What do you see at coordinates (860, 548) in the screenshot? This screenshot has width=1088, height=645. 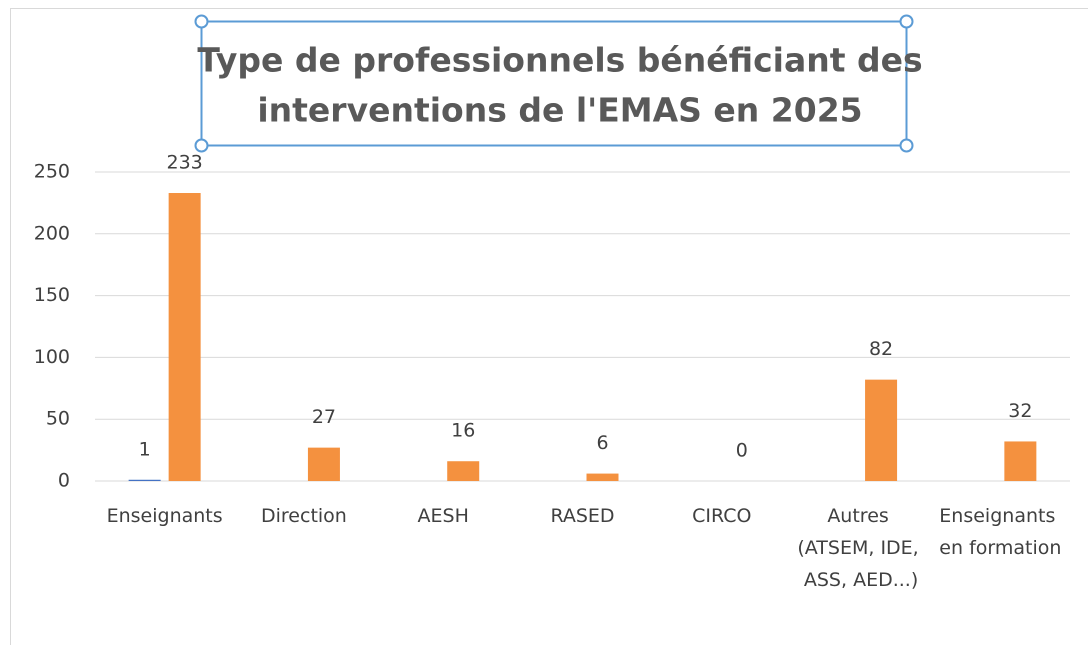 I see `x-tick-label: Autres (ATSEM, IDE, ASS, AED...)` at bounding box center [860, 548].